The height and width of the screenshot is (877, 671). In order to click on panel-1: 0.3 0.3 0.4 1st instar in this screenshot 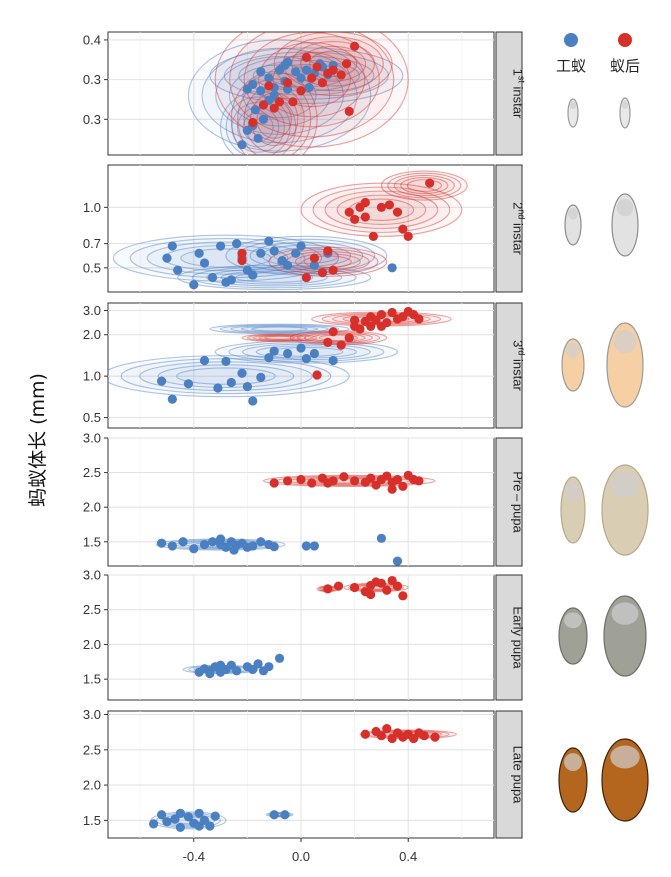, I will do `click(305, 93)`.